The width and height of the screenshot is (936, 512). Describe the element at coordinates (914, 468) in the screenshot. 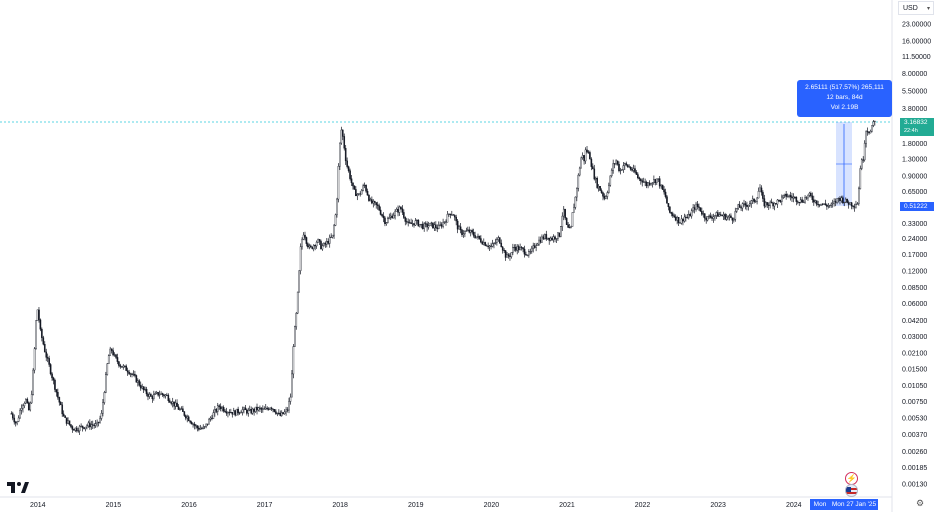

I see `y-tick-label: 0.00185` at that location.